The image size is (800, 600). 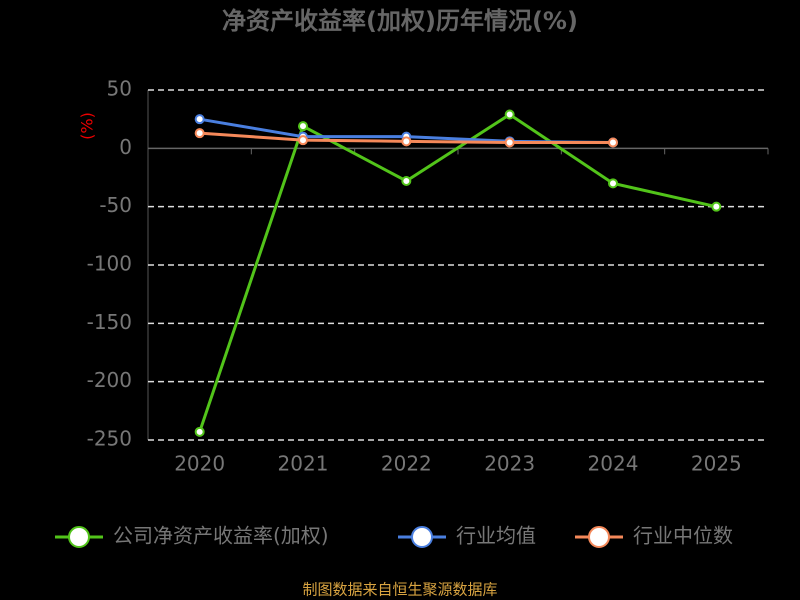 What do you see at coordinates (109, 380) in the screenshot?
I see `y-tick-label: -200` at bounding box center [109, 380].